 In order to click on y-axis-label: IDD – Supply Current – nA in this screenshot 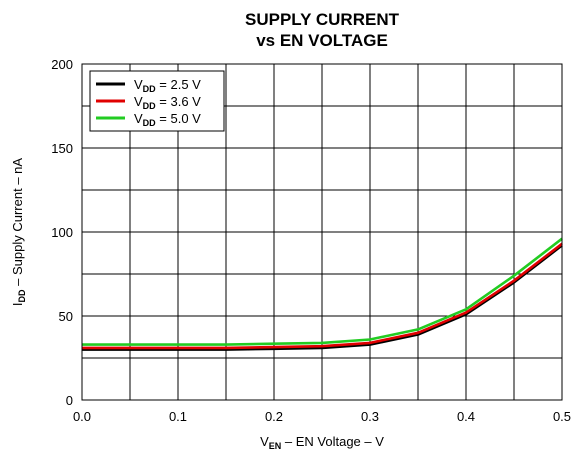, I will do `click(18, 232)`.